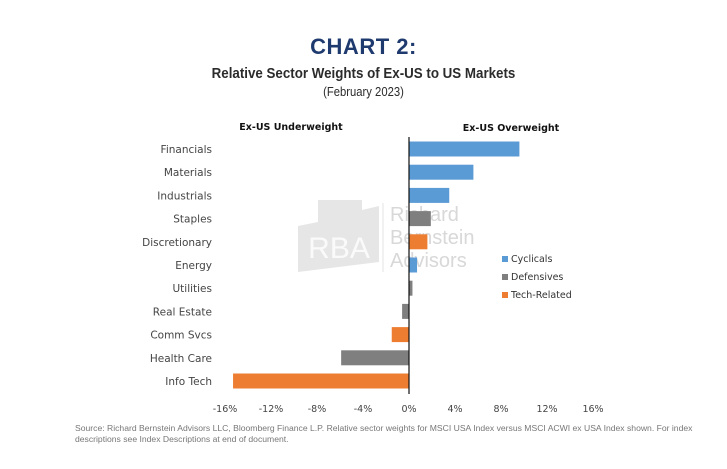 The width and height of the screenshot is (727, 469). What do you see at coordinates (186, 150) in the screenshot?
I see `category-label-financials: Financials` at bounding box center [186, 150].